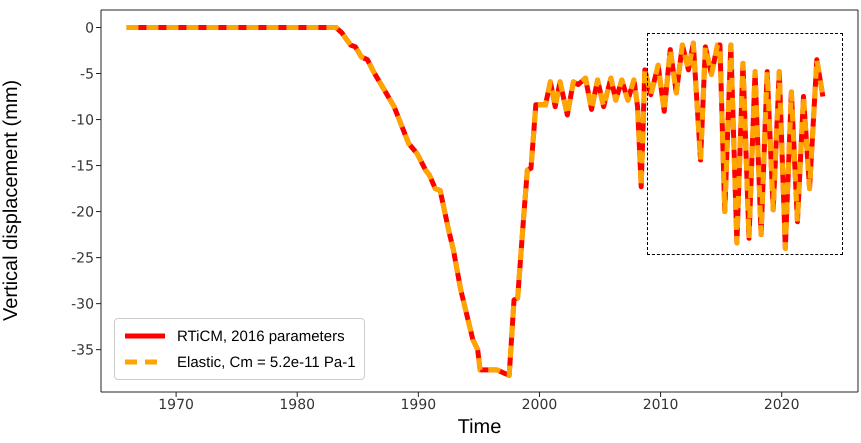  What do you see at coordinates (782, 404) in the screenshot?
I see `x-tick-label: 2020` at bounding box center [782, 404].